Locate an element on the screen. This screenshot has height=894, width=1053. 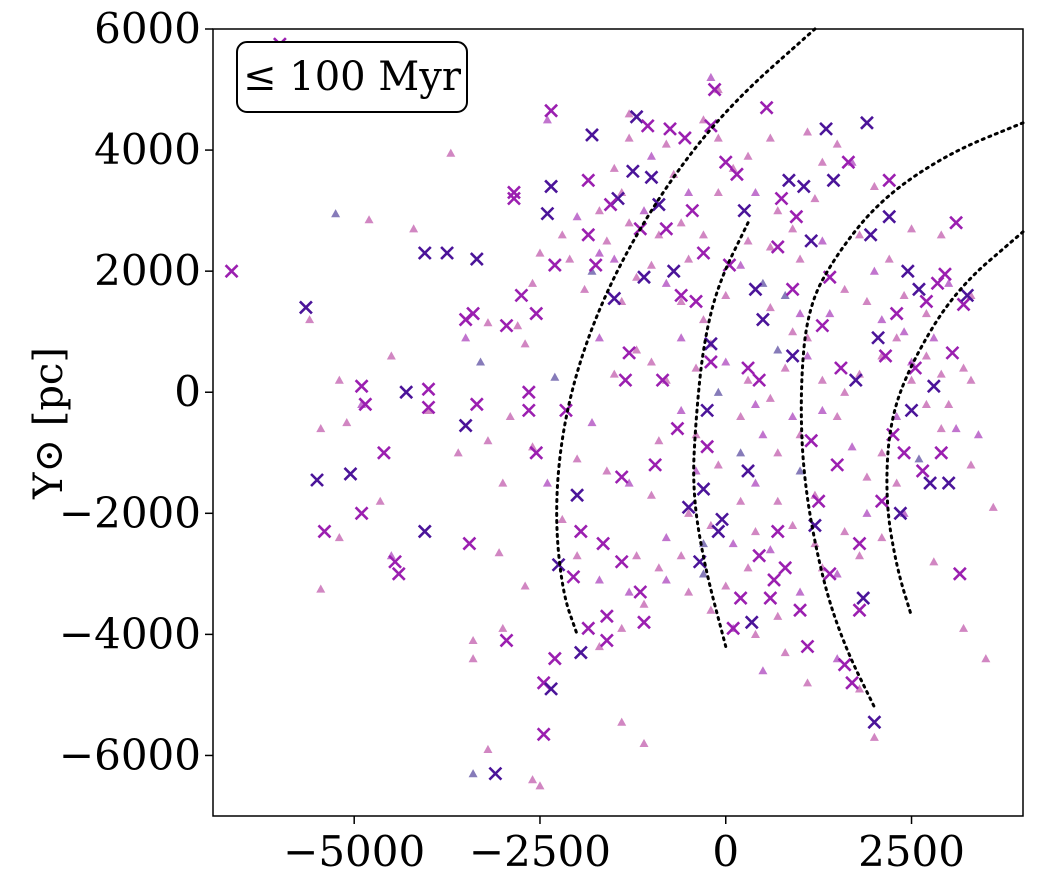
x-tick-label: 2500 is located at coordinates (911, 851).